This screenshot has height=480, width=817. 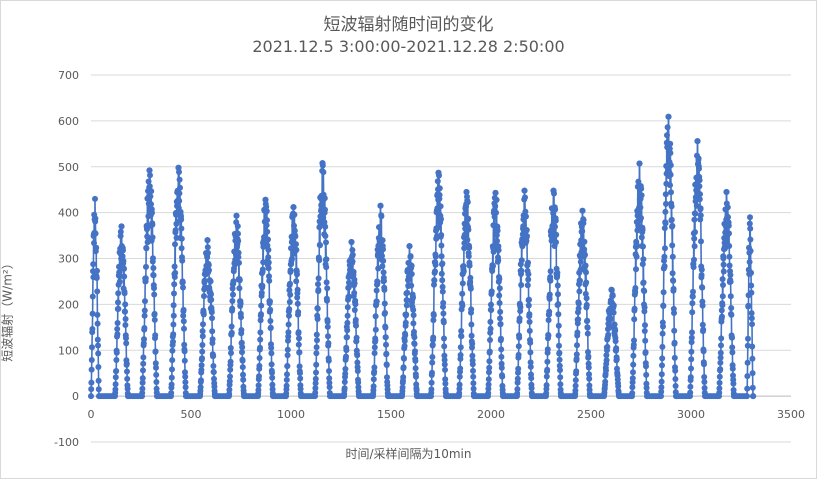 What do you see at coordinates (68, 75) in the screenshot?
I see `y-tick-label: 700` at bounding box center [68, 75].